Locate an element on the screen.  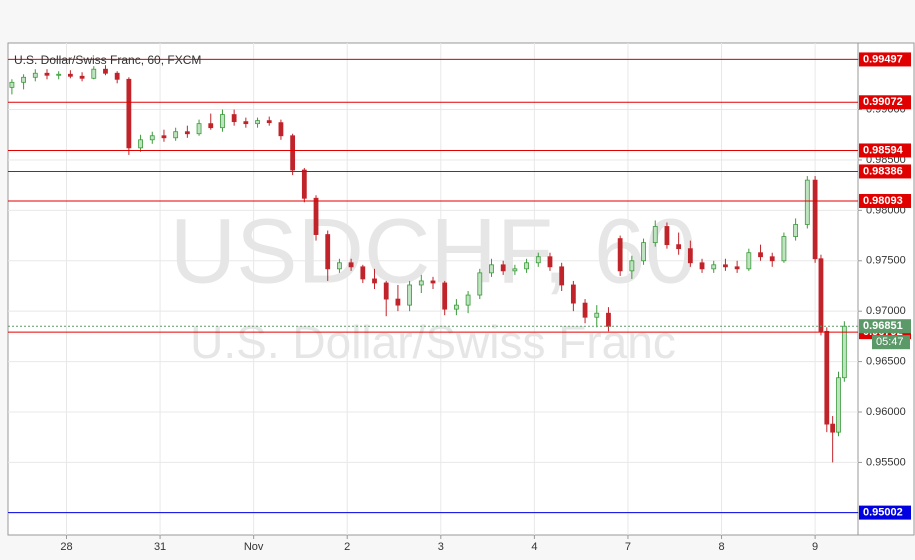
x-tick-label: 8 is located at coordinates (721, 547).